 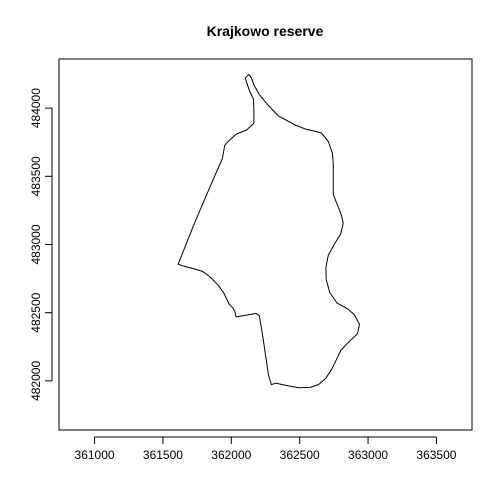 What do you see at coordinates (266, 449) in the screenshot?
I see `x-axis: 361000 361500 362000 362500 363000 363500` at bounding box center [266, 449].